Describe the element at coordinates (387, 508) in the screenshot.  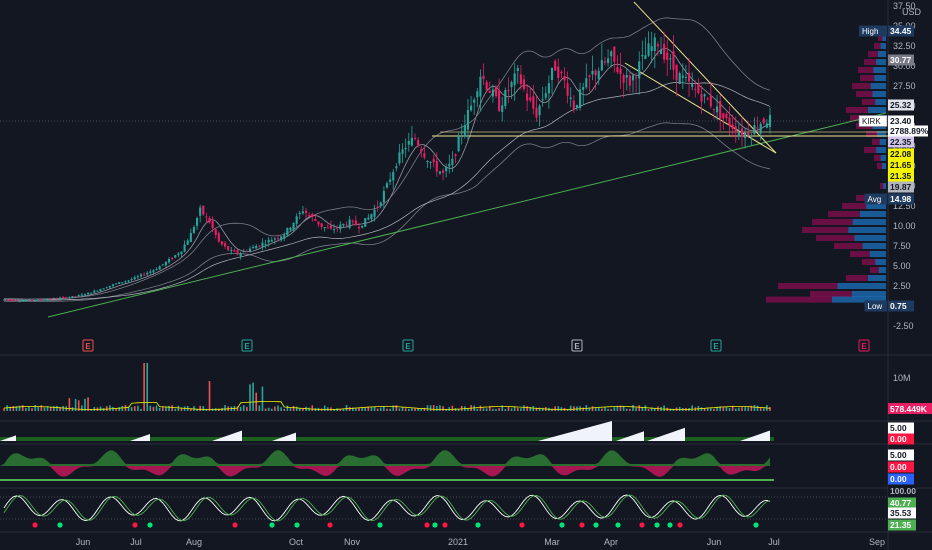
I see `oscillator-d` at that location.